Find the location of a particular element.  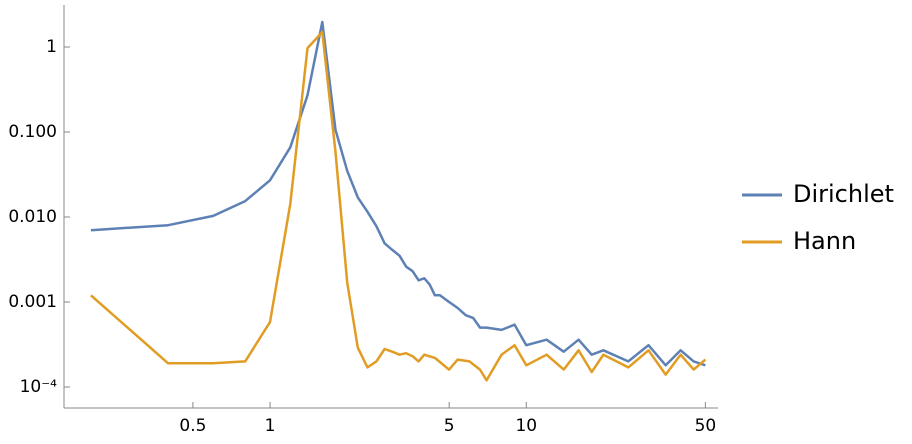

y-tick-label: 1 is located at coordinates (51, 47).